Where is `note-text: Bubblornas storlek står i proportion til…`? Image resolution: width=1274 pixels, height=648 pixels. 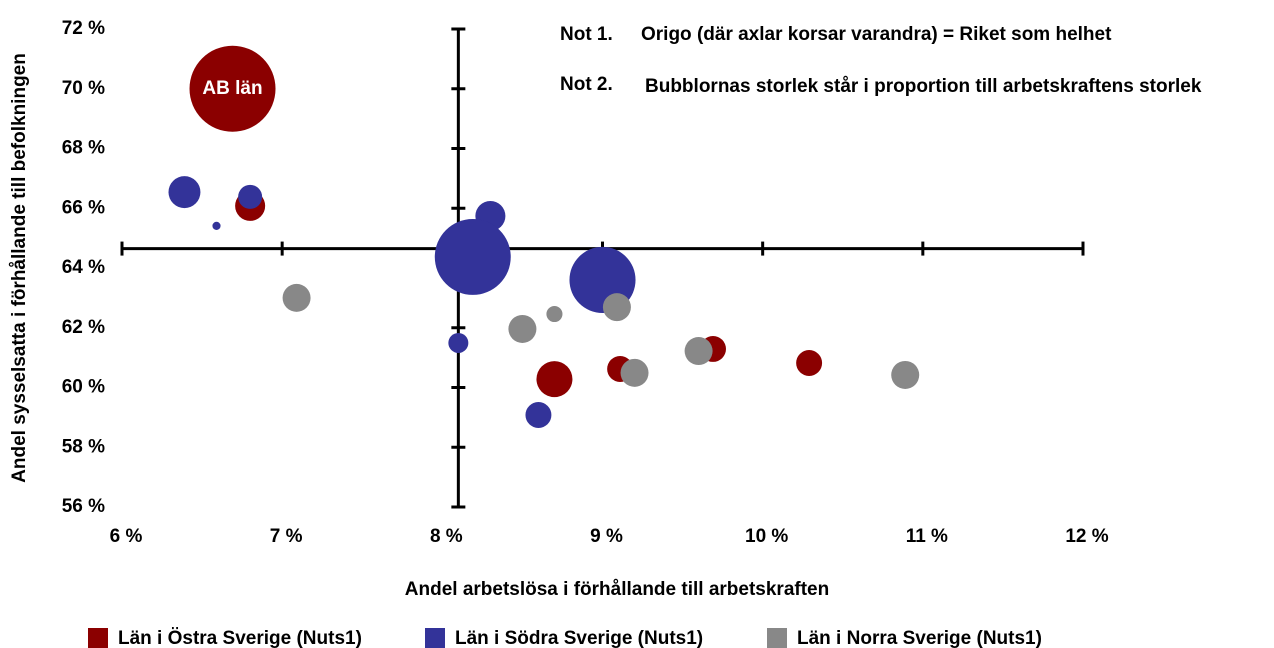 note-text: Bubblornas storlek står i proportion til… is located at coordinates (923, 86).